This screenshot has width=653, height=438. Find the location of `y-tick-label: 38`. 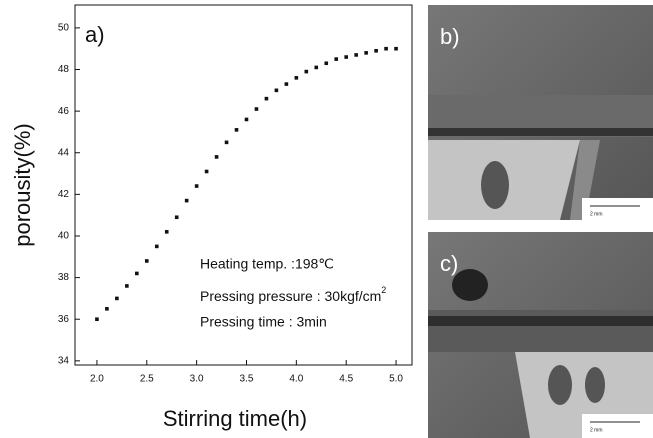

y-tick-label: 38 is located at coordinates (64, 277).